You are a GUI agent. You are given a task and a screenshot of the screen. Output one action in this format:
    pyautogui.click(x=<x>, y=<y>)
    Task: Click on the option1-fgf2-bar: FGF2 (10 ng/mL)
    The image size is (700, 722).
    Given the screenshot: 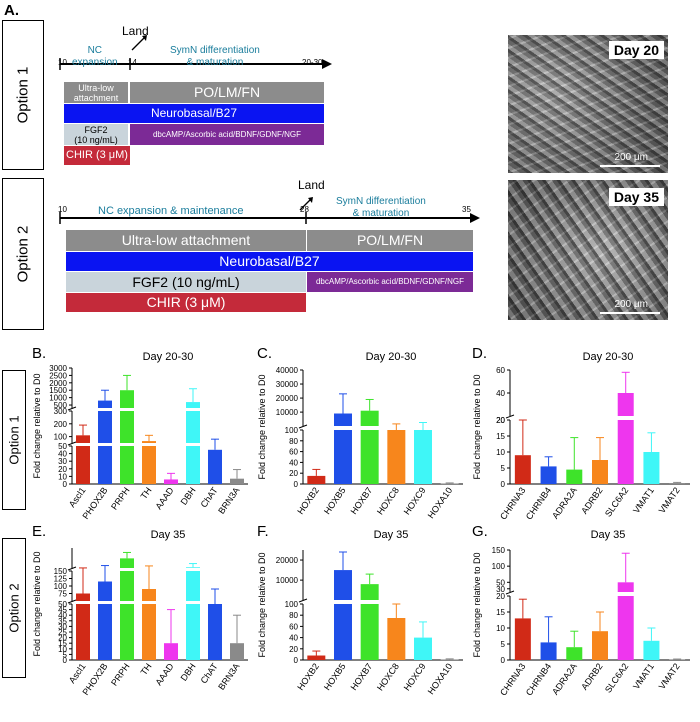 What is the action you would take?
    pyautogui.click(x=96, y=134)
    